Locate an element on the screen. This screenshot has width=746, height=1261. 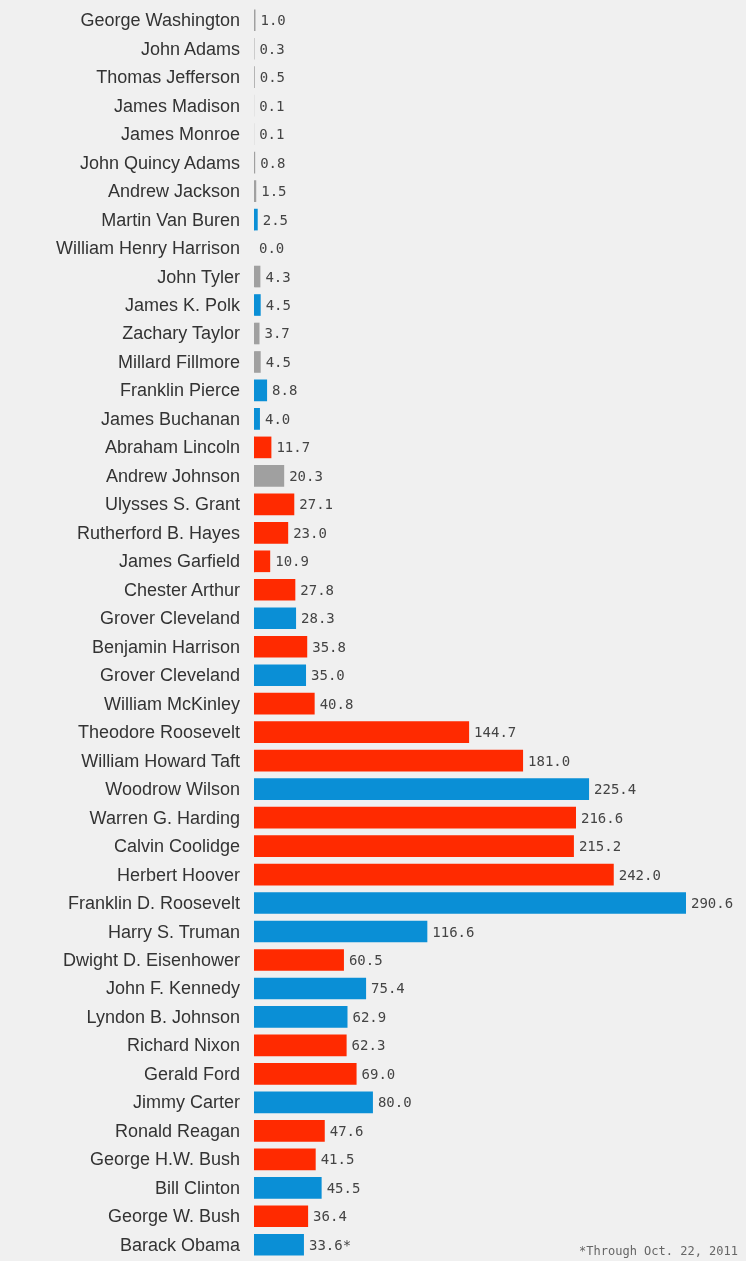
y-tick-label: Calvin Coolidge is located at coordinates (176, 846).